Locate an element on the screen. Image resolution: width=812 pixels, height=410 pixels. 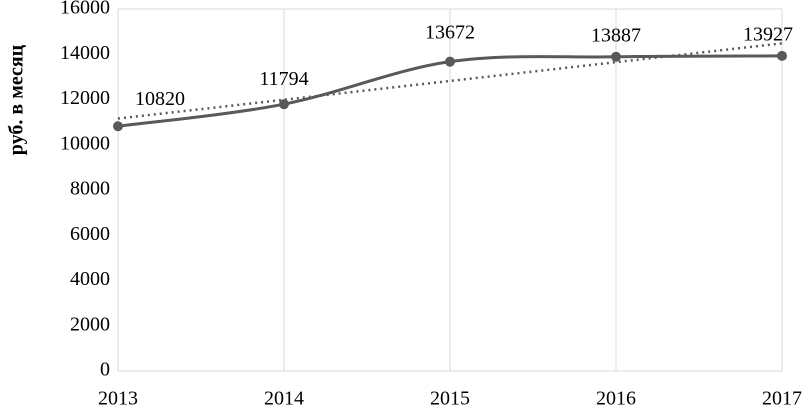
y-tick-label: 2000 is located at coordinates (90, 324).